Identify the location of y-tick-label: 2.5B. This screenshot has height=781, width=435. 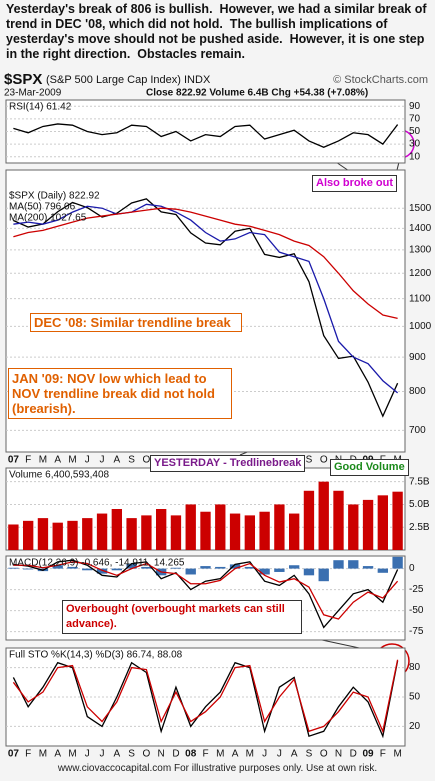
(419, 527).